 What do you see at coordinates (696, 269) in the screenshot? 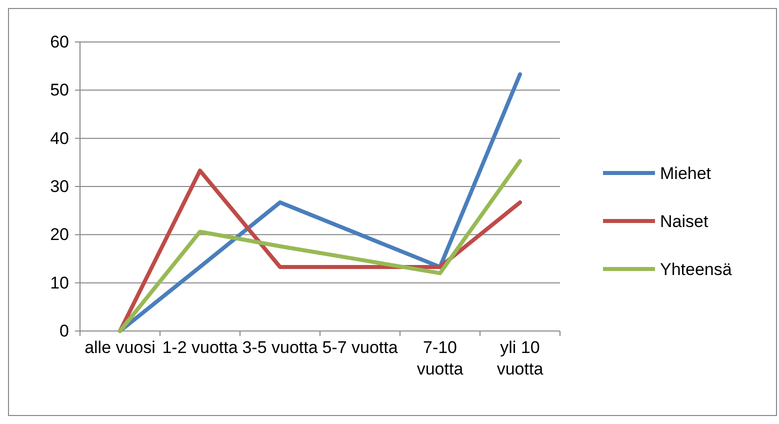
I see `legend-label: Yhteensä` at bounding box center [696, 269].